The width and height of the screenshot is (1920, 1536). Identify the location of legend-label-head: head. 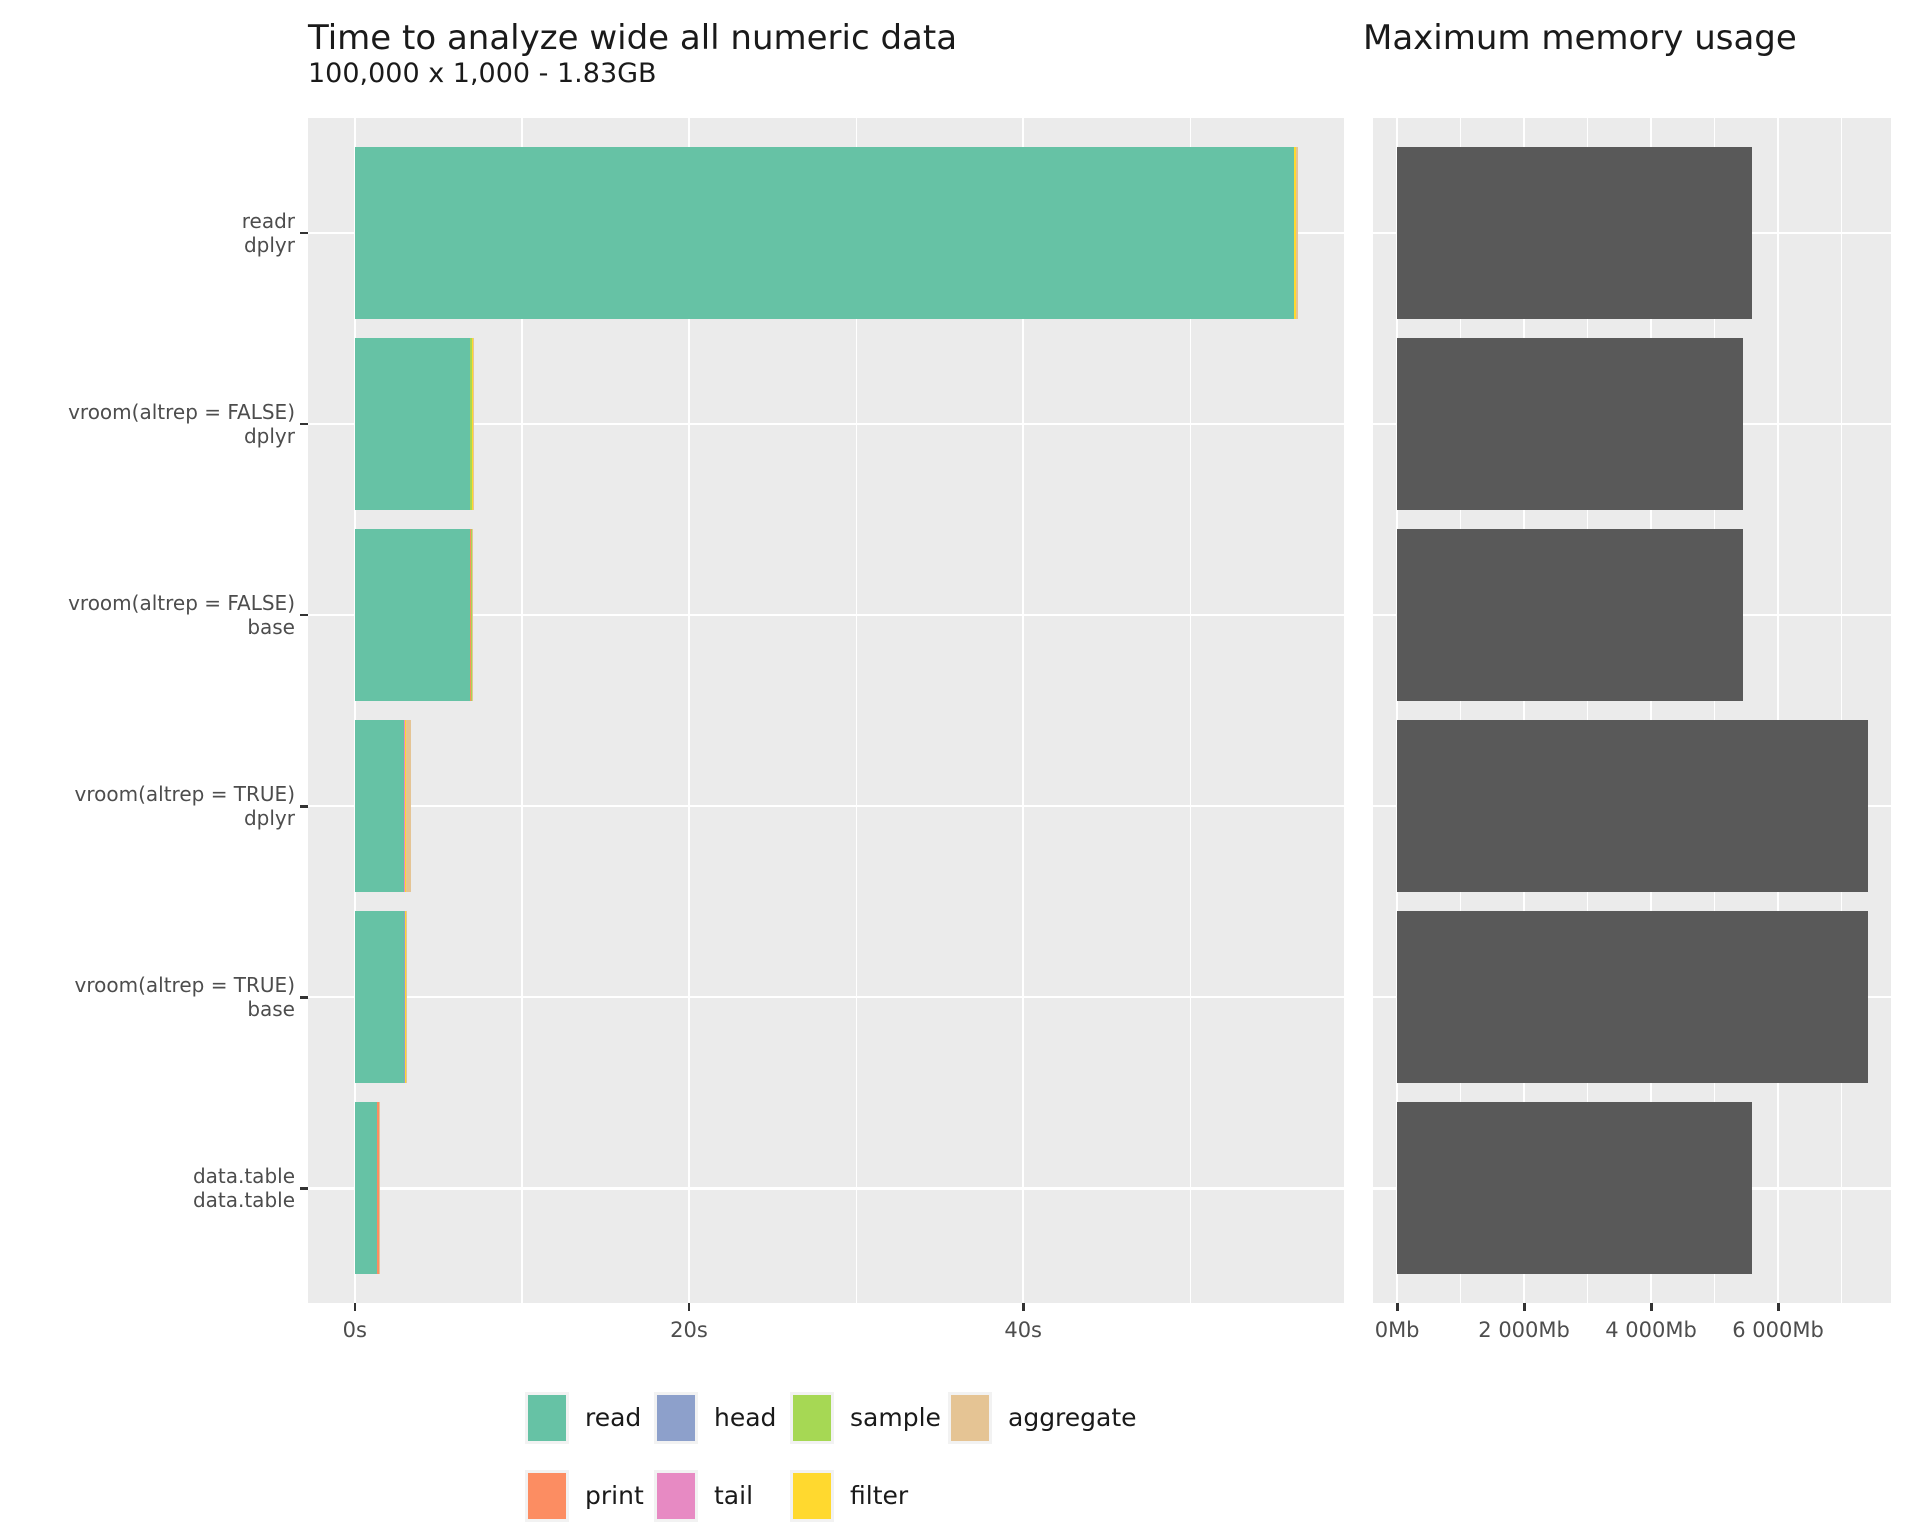
(745, 1417).